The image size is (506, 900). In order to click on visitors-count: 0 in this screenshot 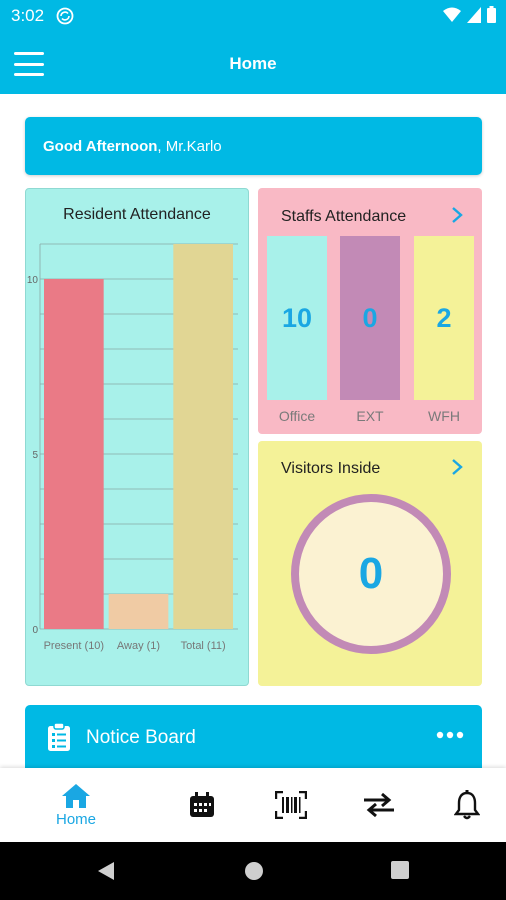, I will do `click(371, 573)`.